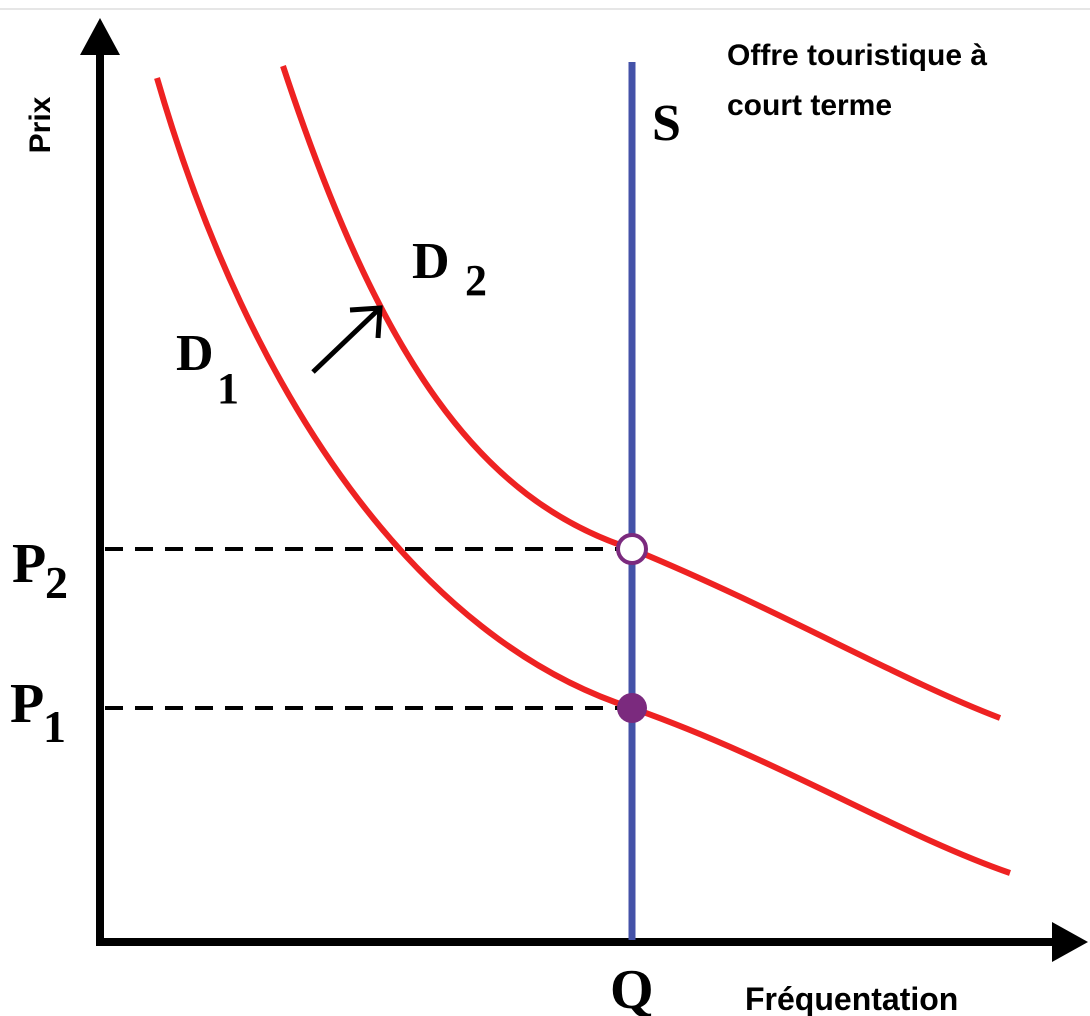  What do you see at coordinates (40, 124) in the screenshot?
I see `y-axis-label: Prix` at bounding box center [40, 124].